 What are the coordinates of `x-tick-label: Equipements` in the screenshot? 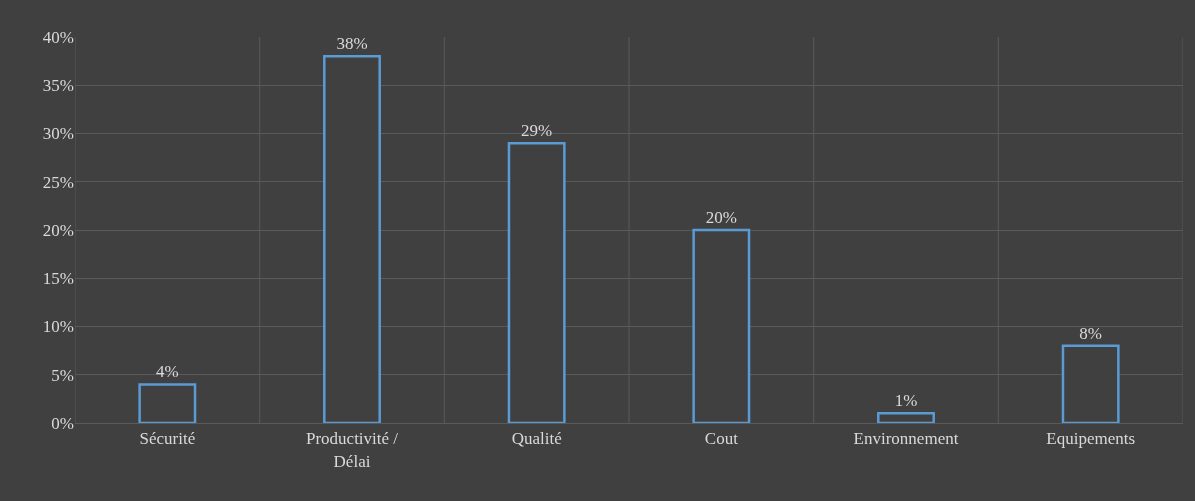 It's located at (1091, 439).